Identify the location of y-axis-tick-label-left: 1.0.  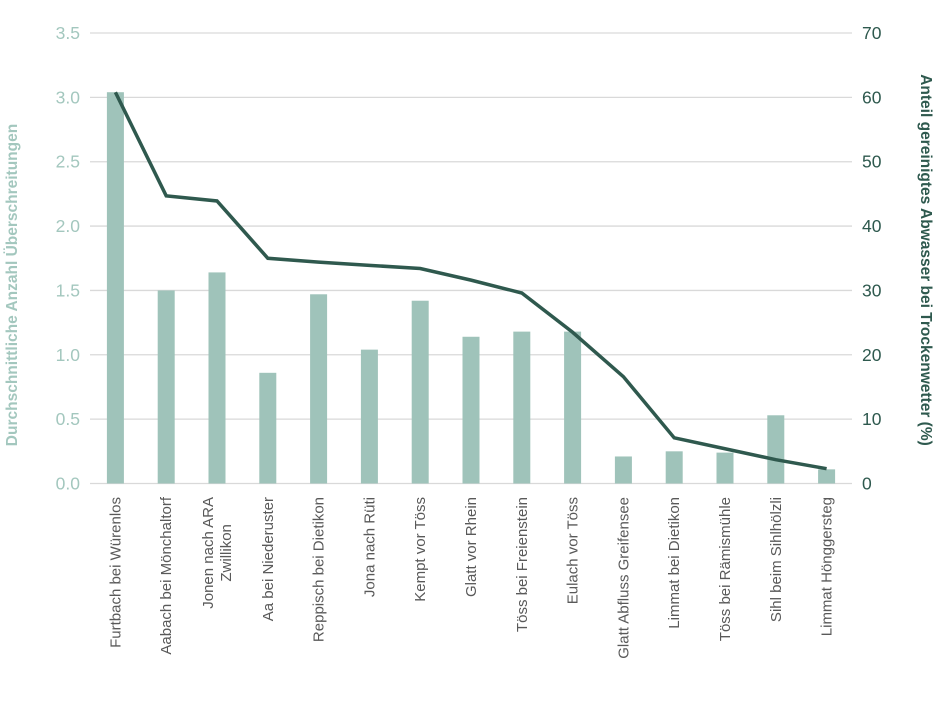
(68, 355).